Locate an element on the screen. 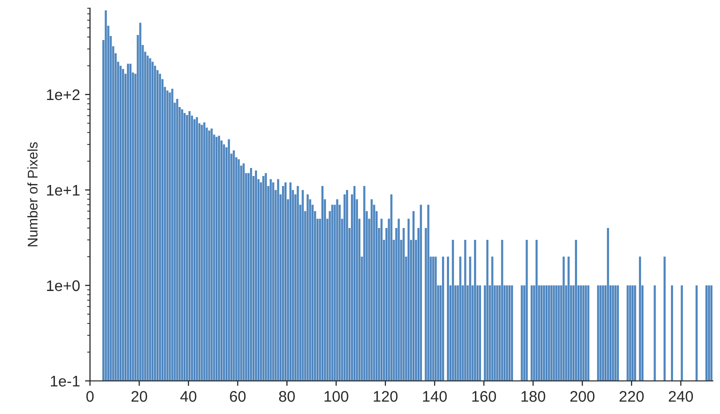 The width and height of the screenshot is (720, 414). y-tick-label: 1e-1 is located at coordinates (65, 381).